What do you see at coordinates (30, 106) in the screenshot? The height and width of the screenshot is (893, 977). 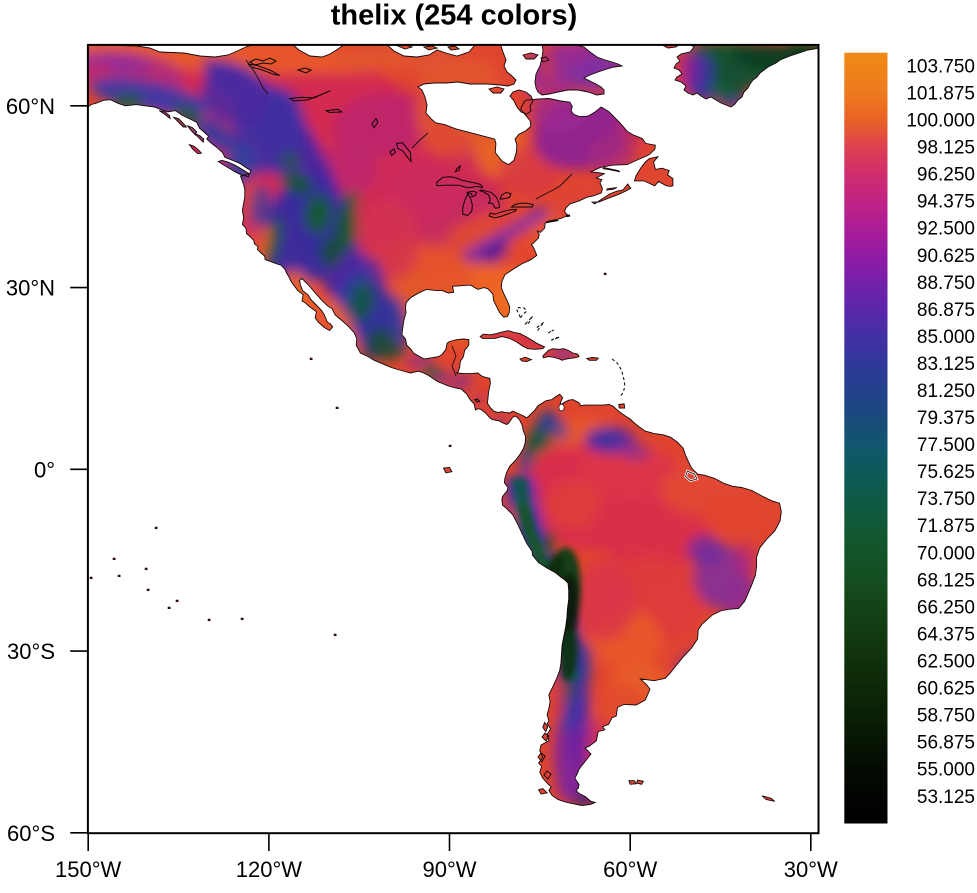 I see `svg-text: 60°N` at bounding box center [30, 106].